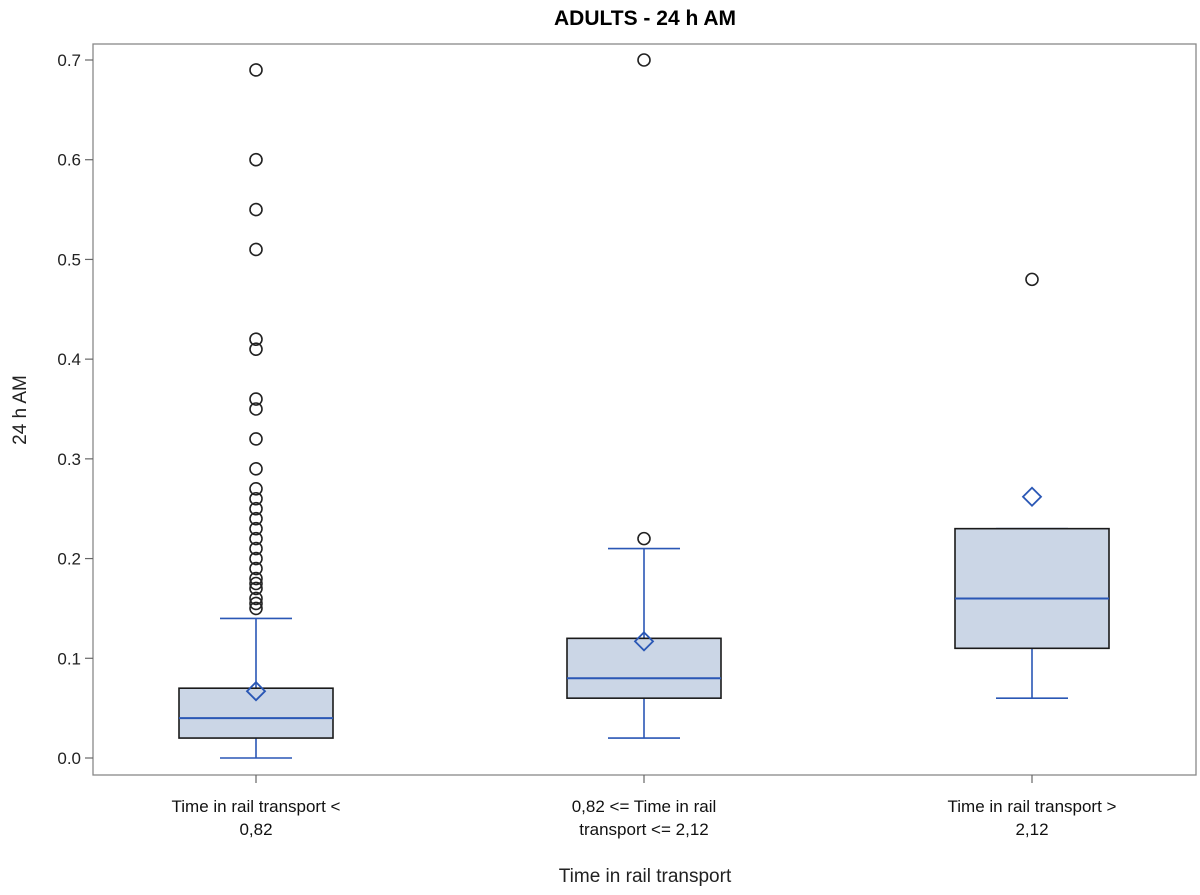 The height and width of the screenshot is (895, 1200). What do you see at coordinates (69, 60) in the screenshot?
I see `y-tick-label: 0.7` at bounding box center [69, 60].